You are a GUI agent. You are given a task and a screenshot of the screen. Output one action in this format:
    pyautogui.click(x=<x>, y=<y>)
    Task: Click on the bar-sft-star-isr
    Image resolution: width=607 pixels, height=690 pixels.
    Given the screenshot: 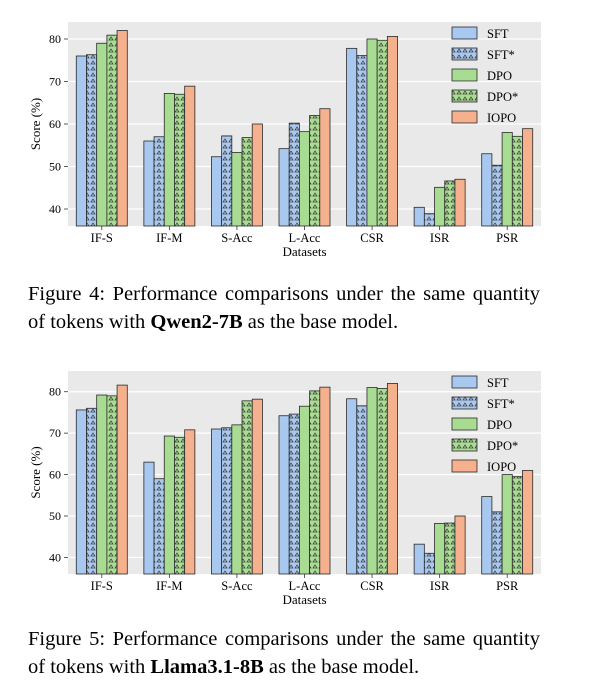 What is the action you would take?
    pyautogui.click(x=429, y=220)
    